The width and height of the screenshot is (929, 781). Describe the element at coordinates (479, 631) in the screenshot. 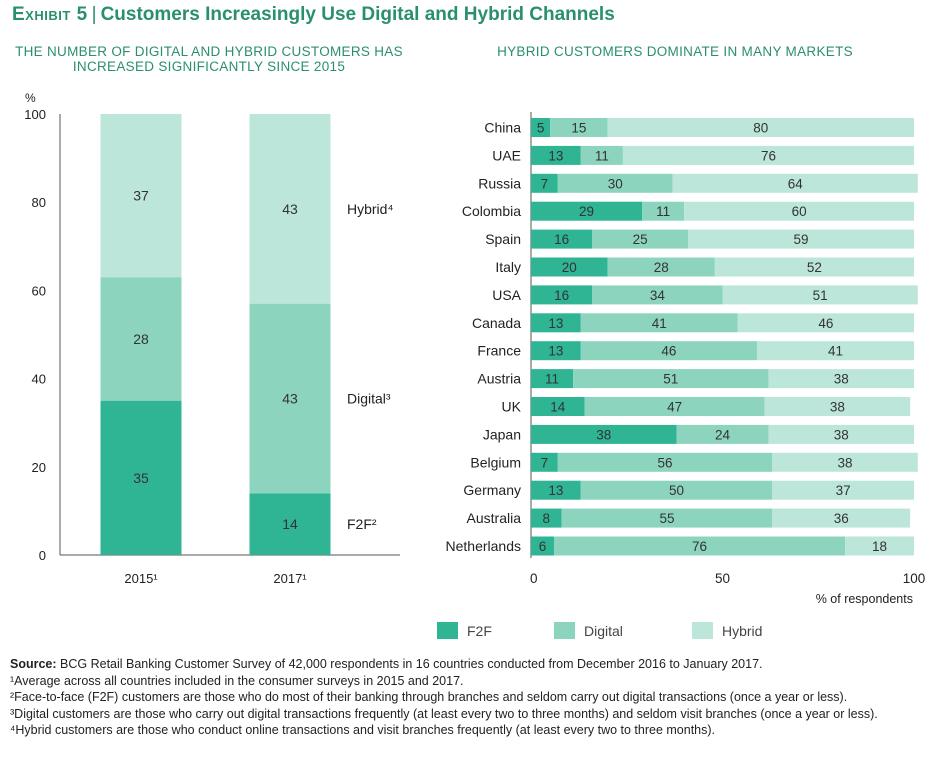

I see `legend-label-f2f: F2F` at that location.